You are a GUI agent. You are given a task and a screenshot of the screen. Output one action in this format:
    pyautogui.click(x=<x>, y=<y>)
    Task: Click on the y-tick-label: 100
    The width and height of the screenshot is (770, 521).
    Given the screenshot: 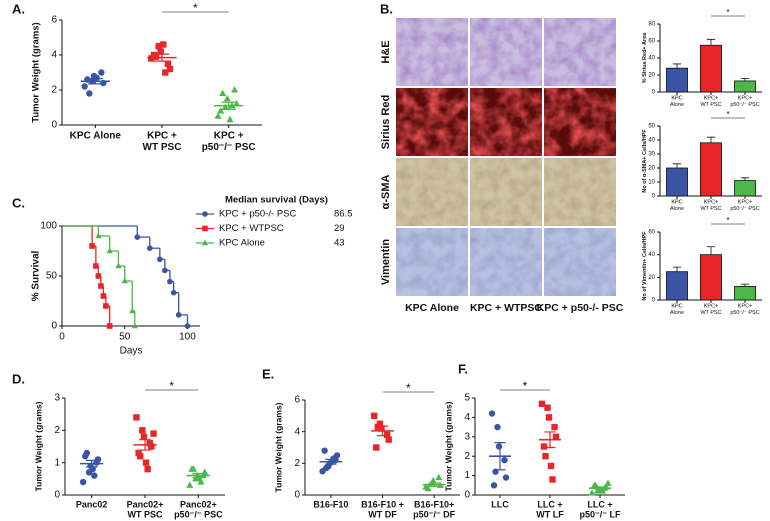 What is the action you would take?
    pyautogui.click(x=48, y=226)
    